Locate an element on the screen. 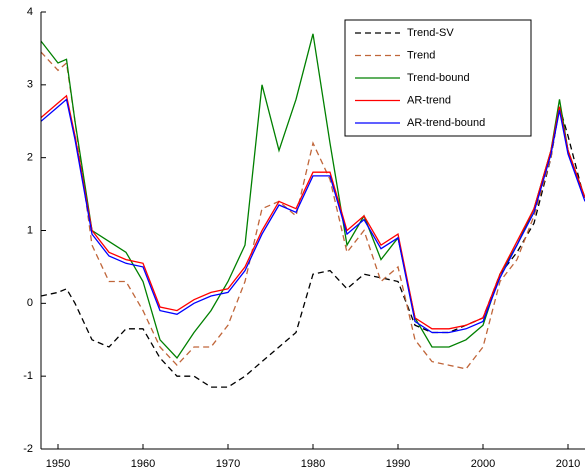  x-tick-label: 1980 is located at coordinates (313, 464).